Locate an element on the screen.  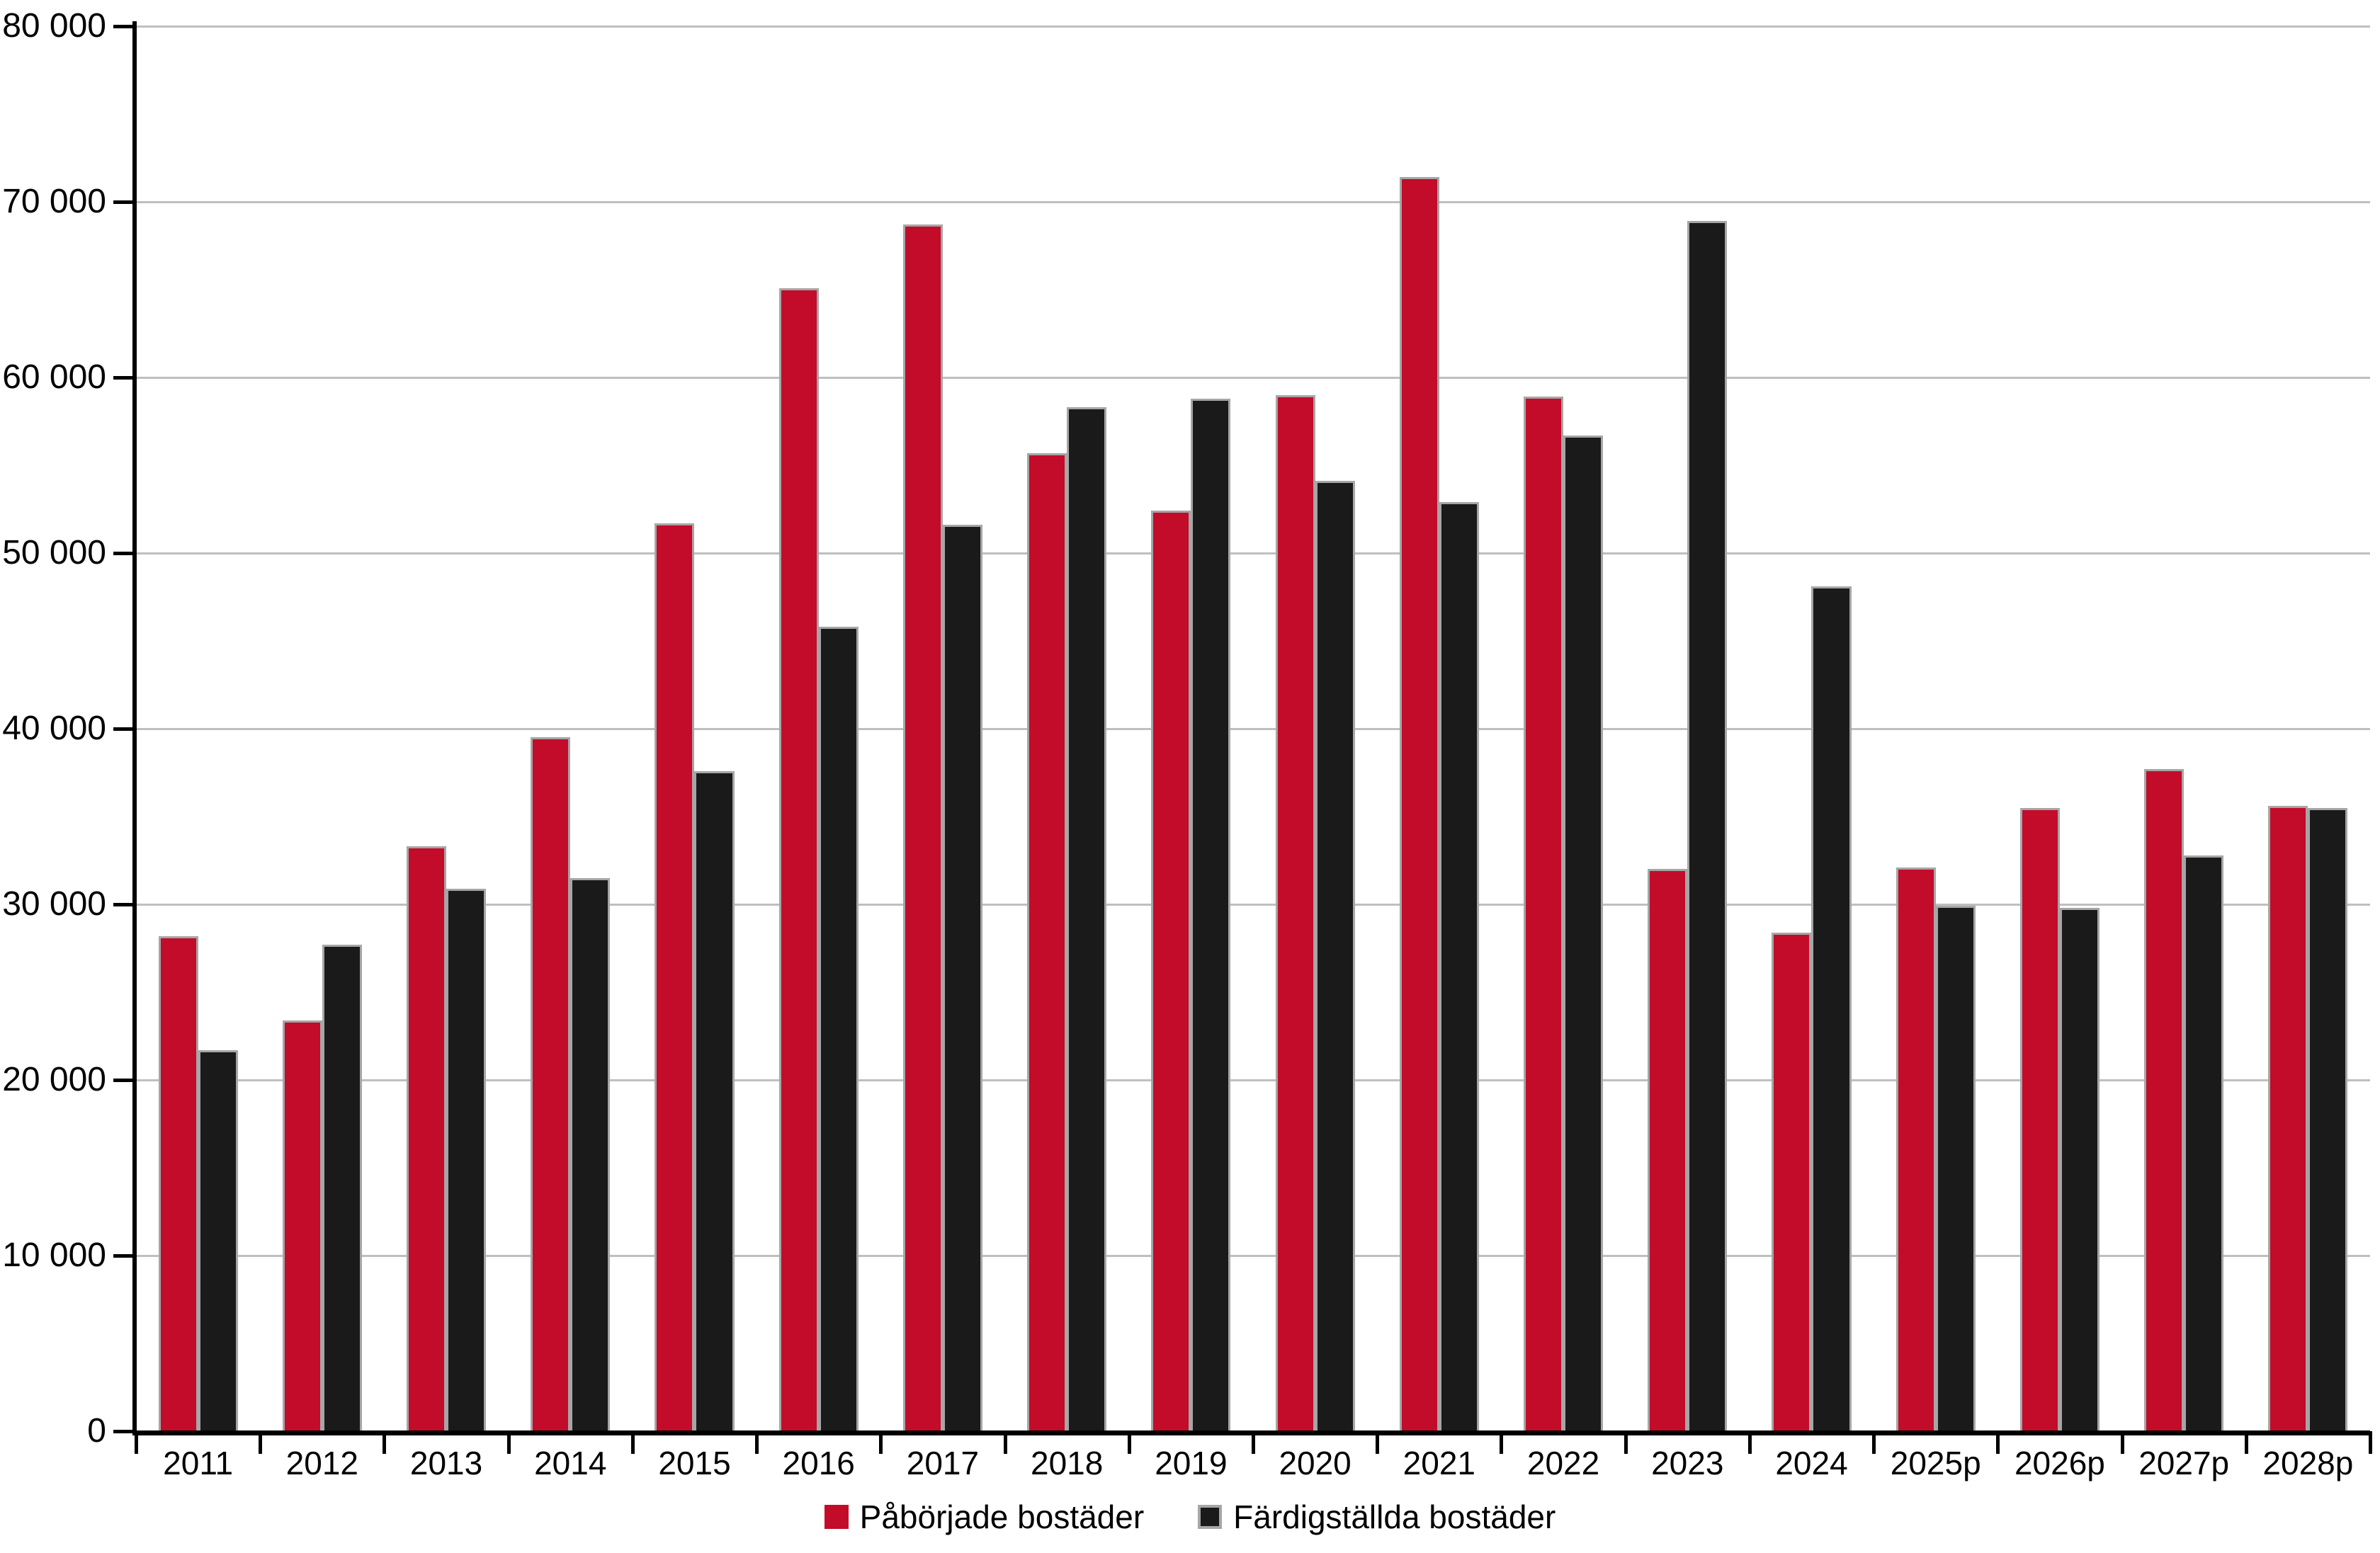
x-axis-tick-label: 2027p is located at coordinates (2184, 1463).